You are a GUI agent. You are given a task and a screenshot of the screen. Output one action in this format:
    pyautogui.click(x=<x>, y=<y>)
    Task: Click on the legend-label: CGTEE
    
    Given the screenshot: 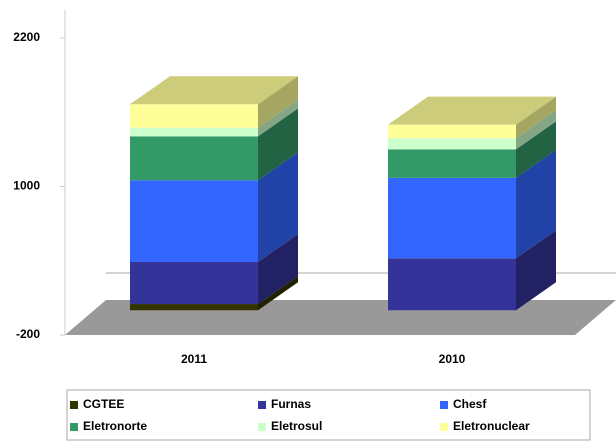 What is the action you would take?
    pyautogui.click(x=103, y=404)
    